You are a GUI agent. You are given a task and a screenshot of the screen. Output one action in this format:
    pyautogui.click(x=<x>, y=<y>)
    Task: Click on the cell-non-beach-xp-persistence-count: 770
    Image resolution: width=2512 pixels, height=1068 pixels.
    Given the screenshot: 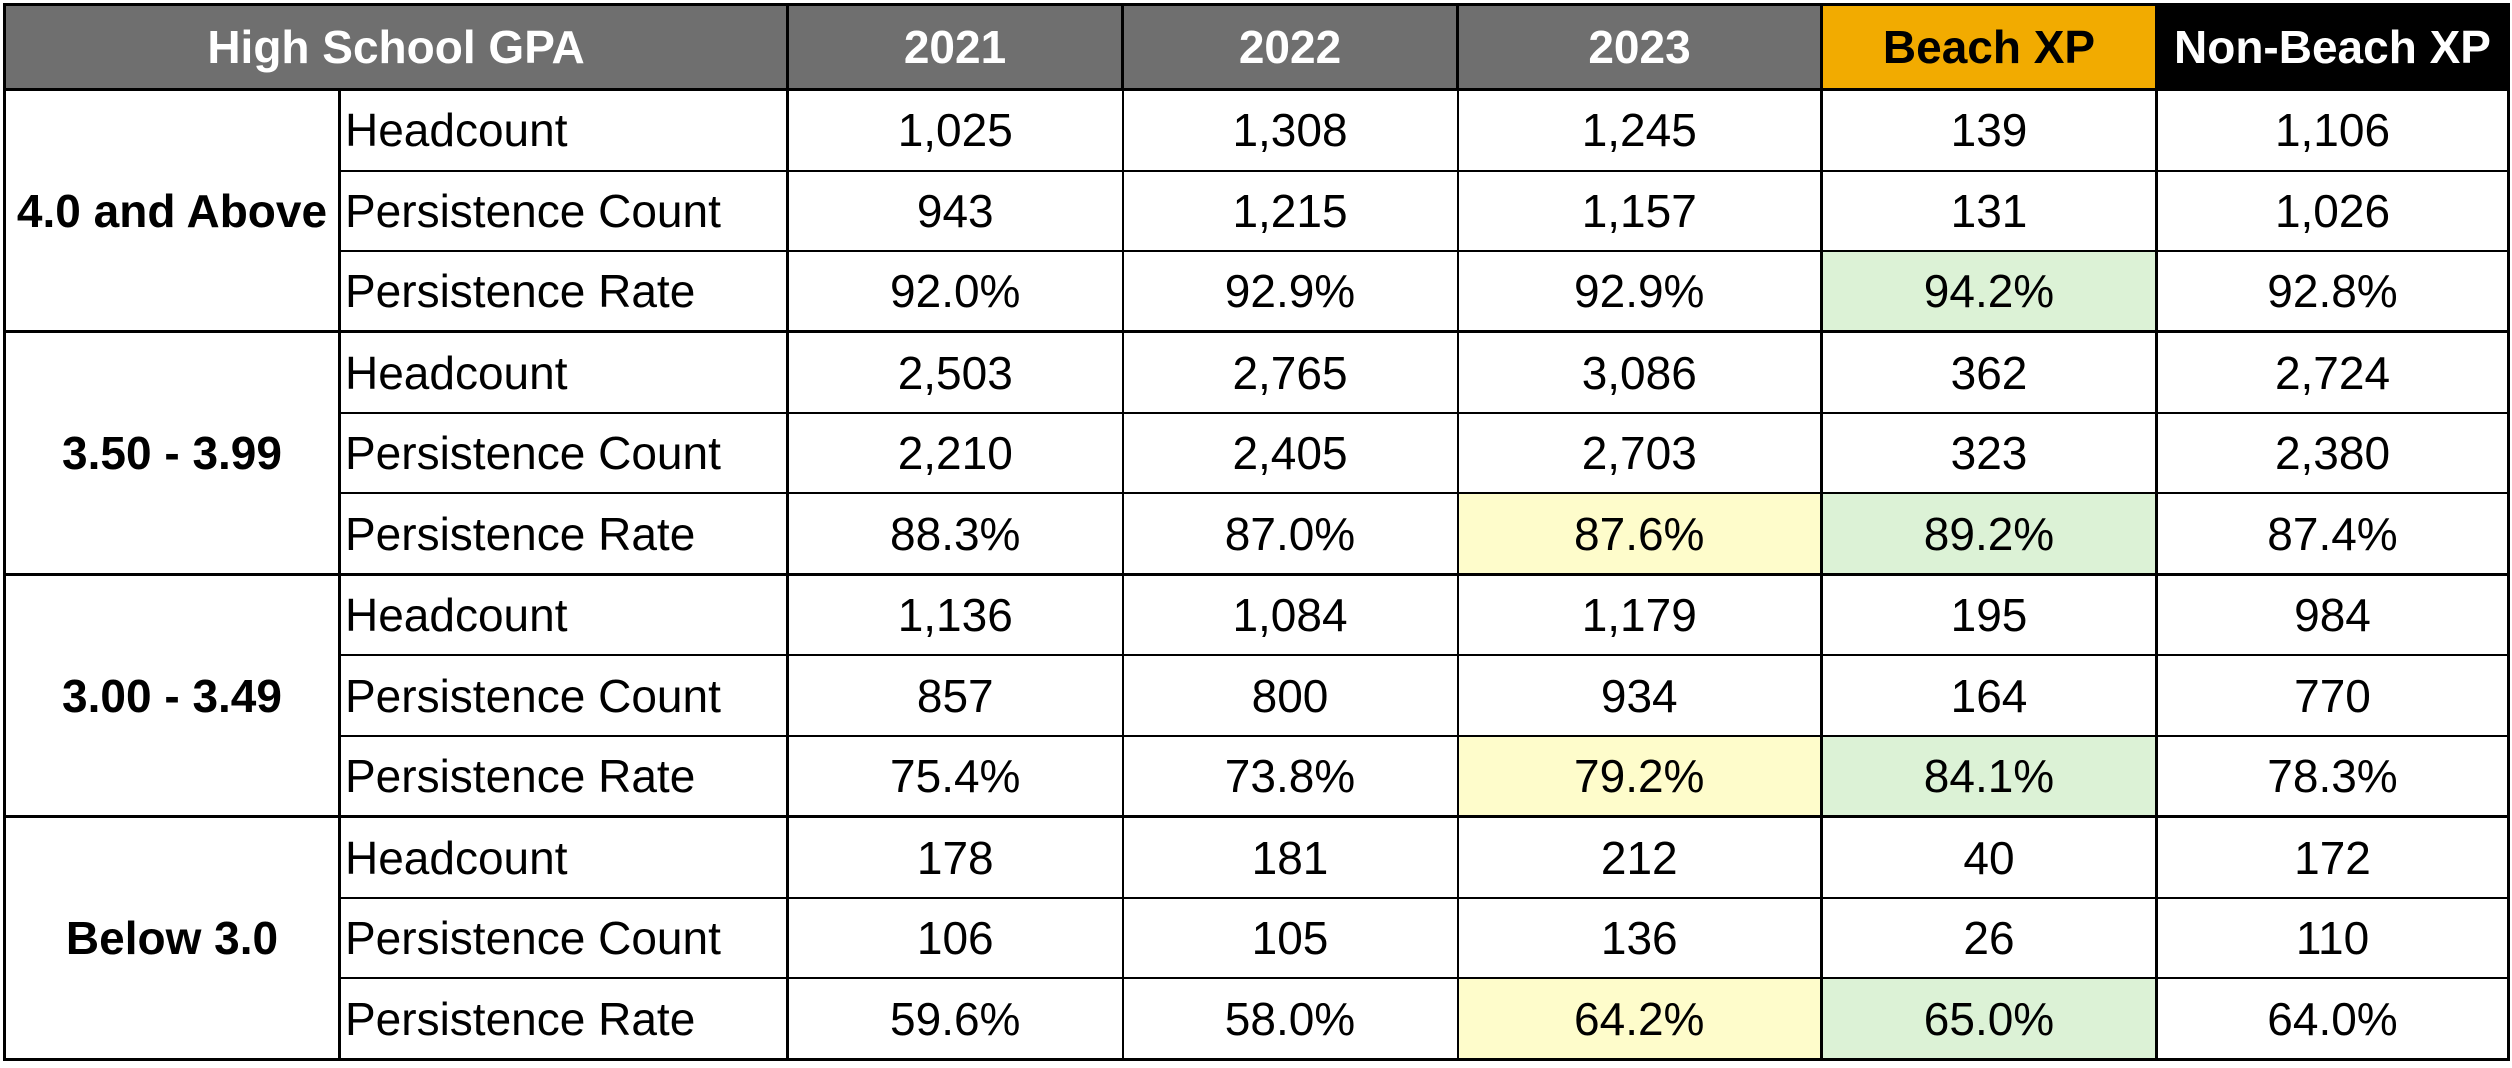 What is the action you would take?
    pyautogui.click(x=2332, y=695)
    